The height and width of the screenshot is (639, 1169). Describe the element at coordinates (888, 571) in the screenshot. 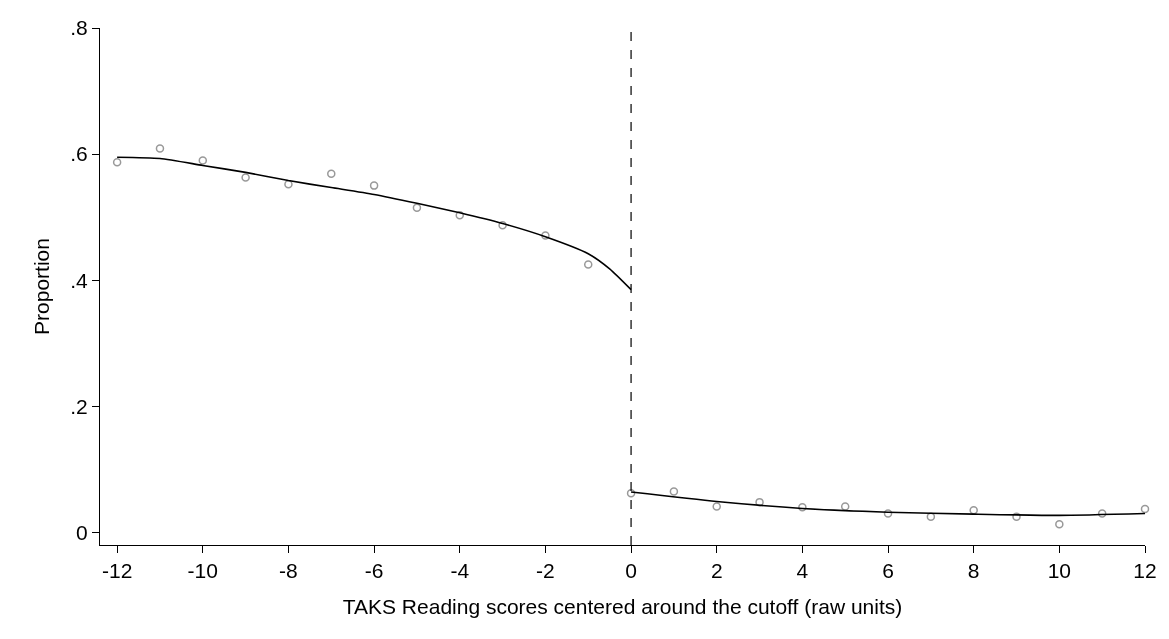

I see `x-tick-label: 6` at that location.